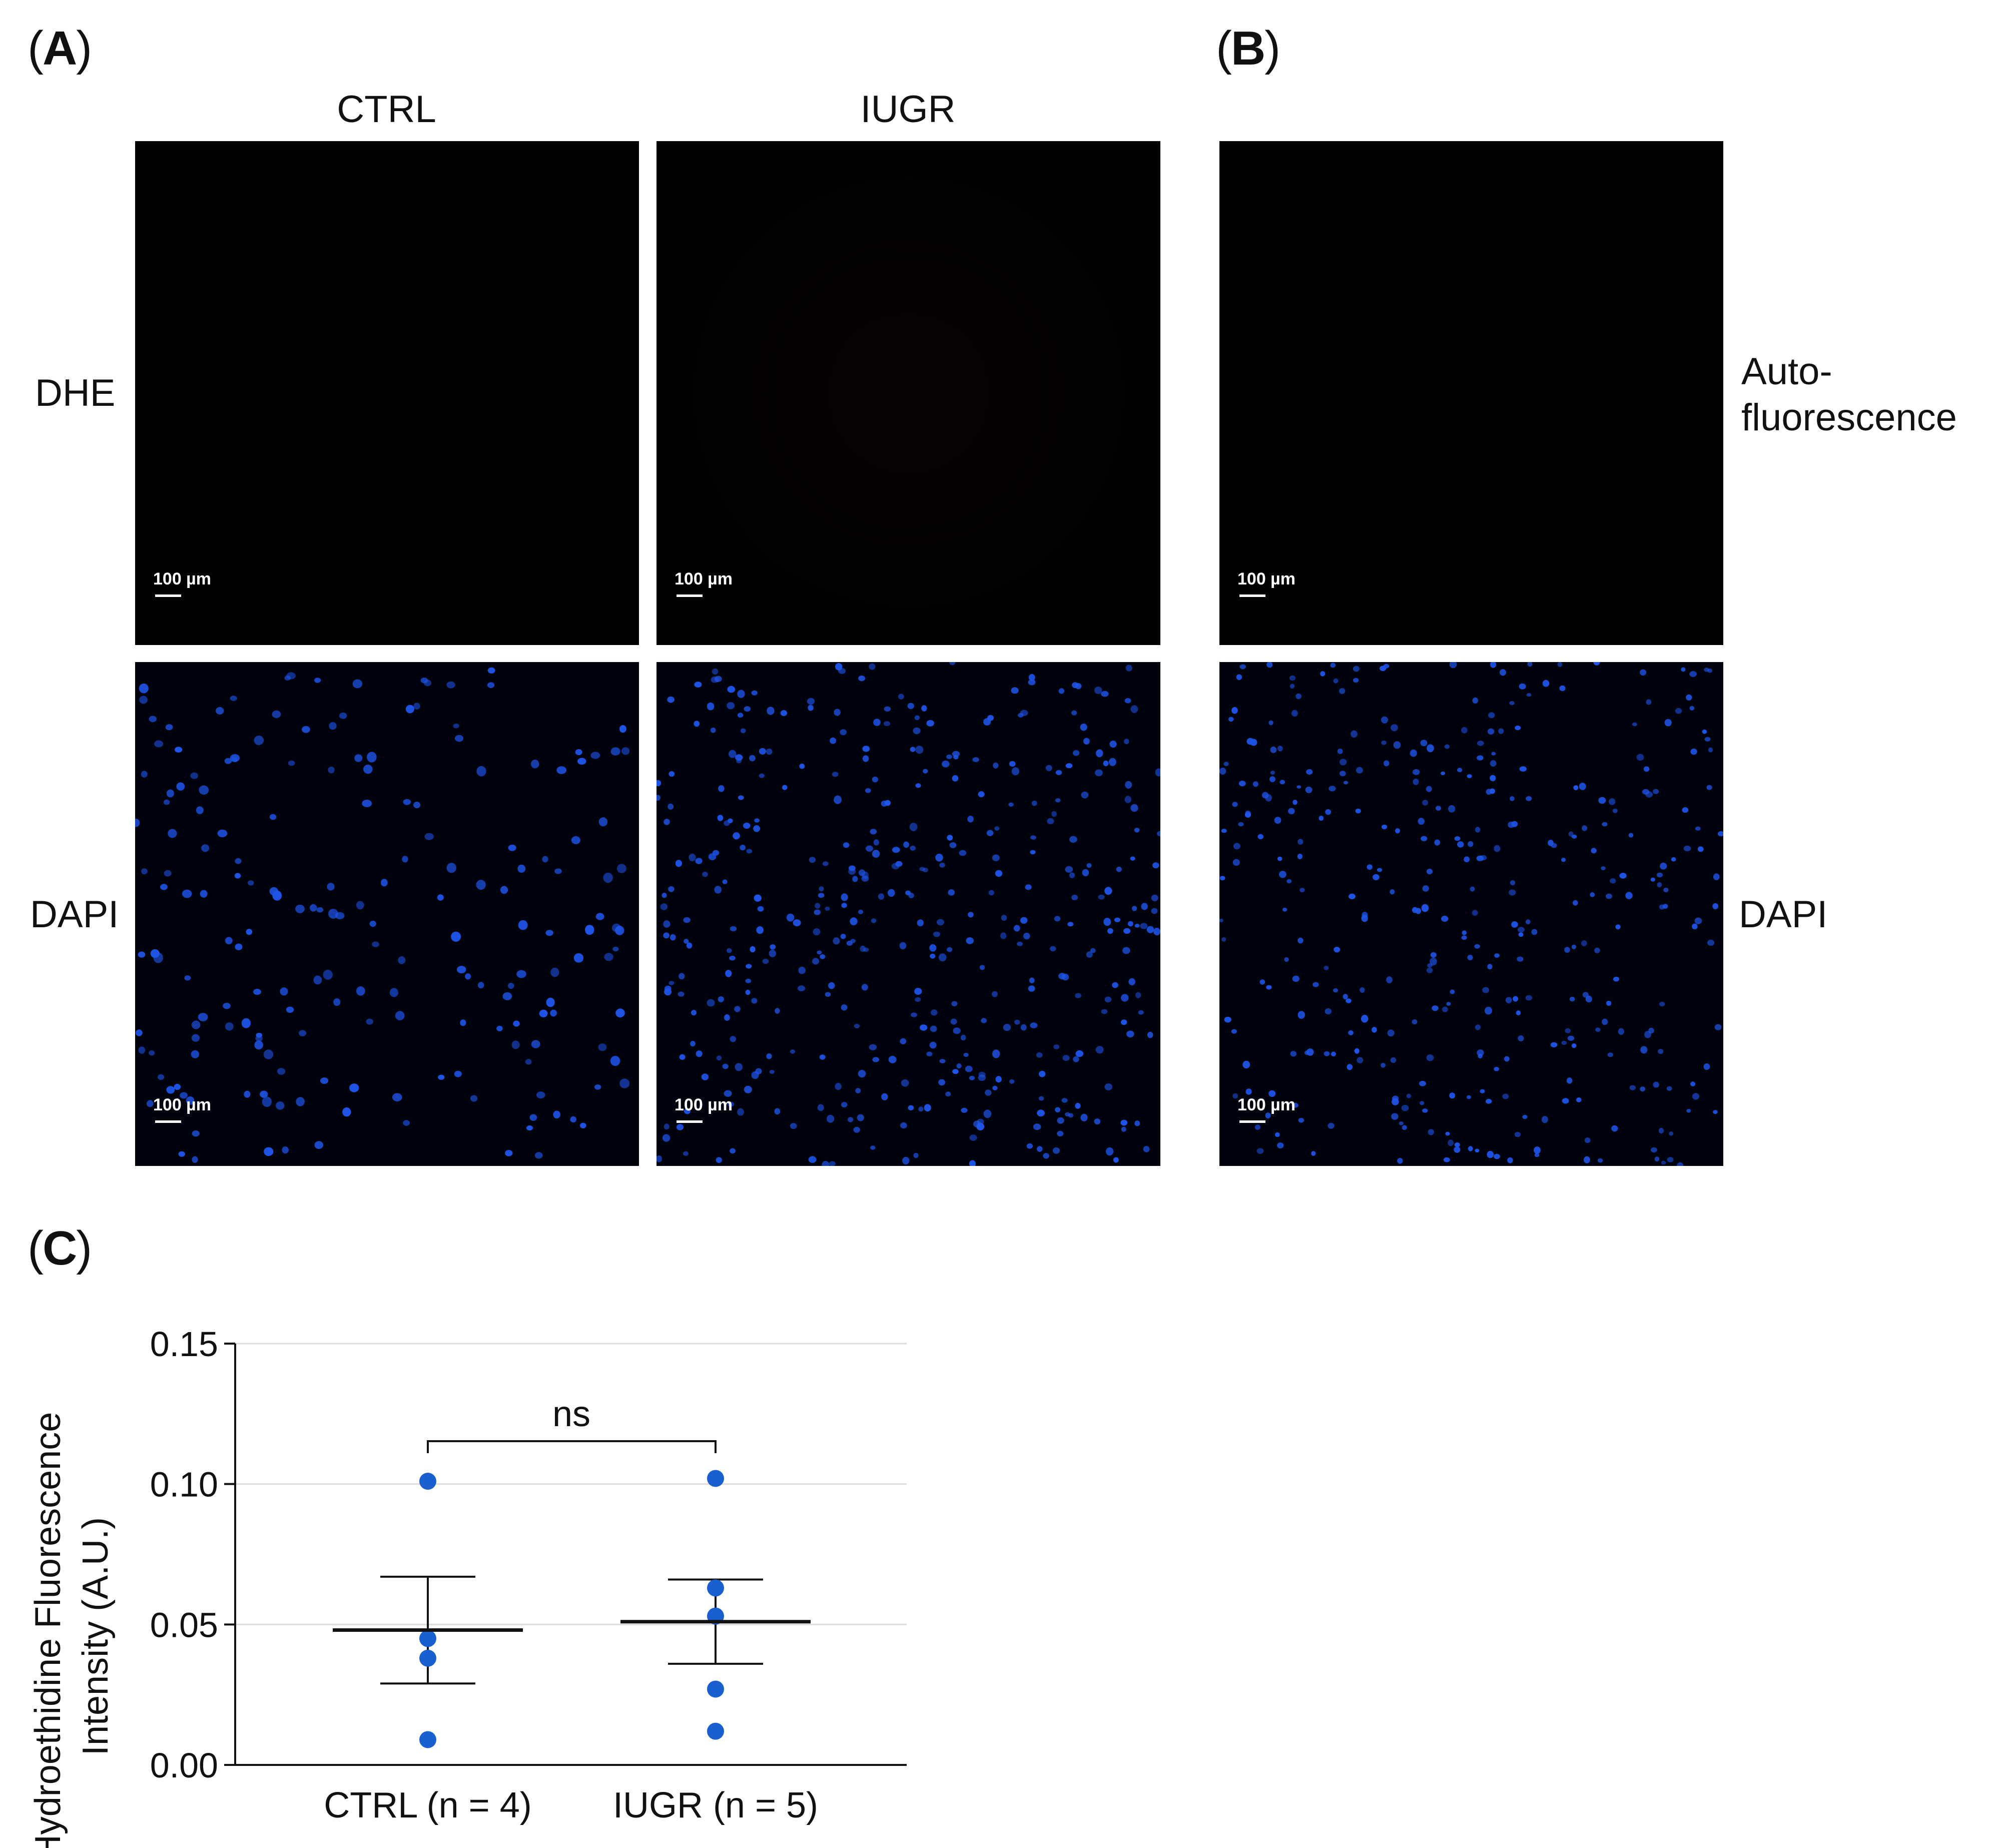  I want to click on row-label-dhe: DHE, so click(75, 393).